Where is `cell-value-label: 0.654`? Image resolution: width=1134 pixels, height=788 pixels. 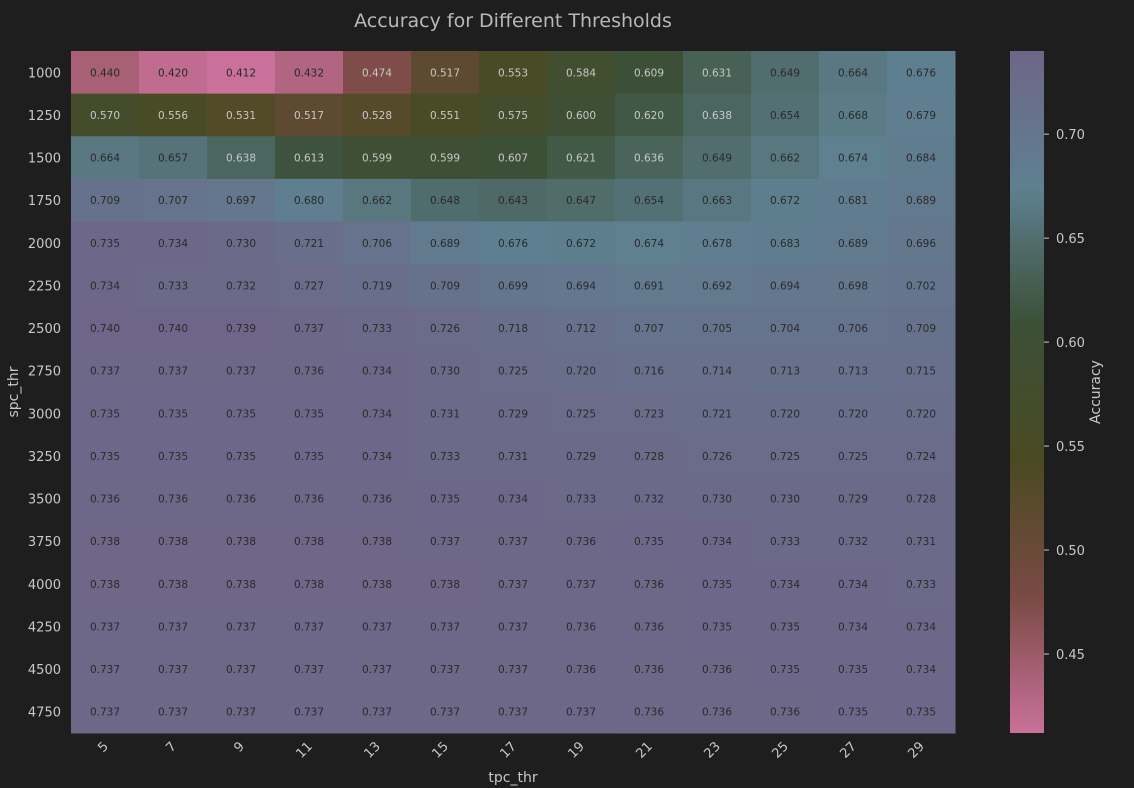
cell-value-label: 0.654 is located at coordinates (649, 201).